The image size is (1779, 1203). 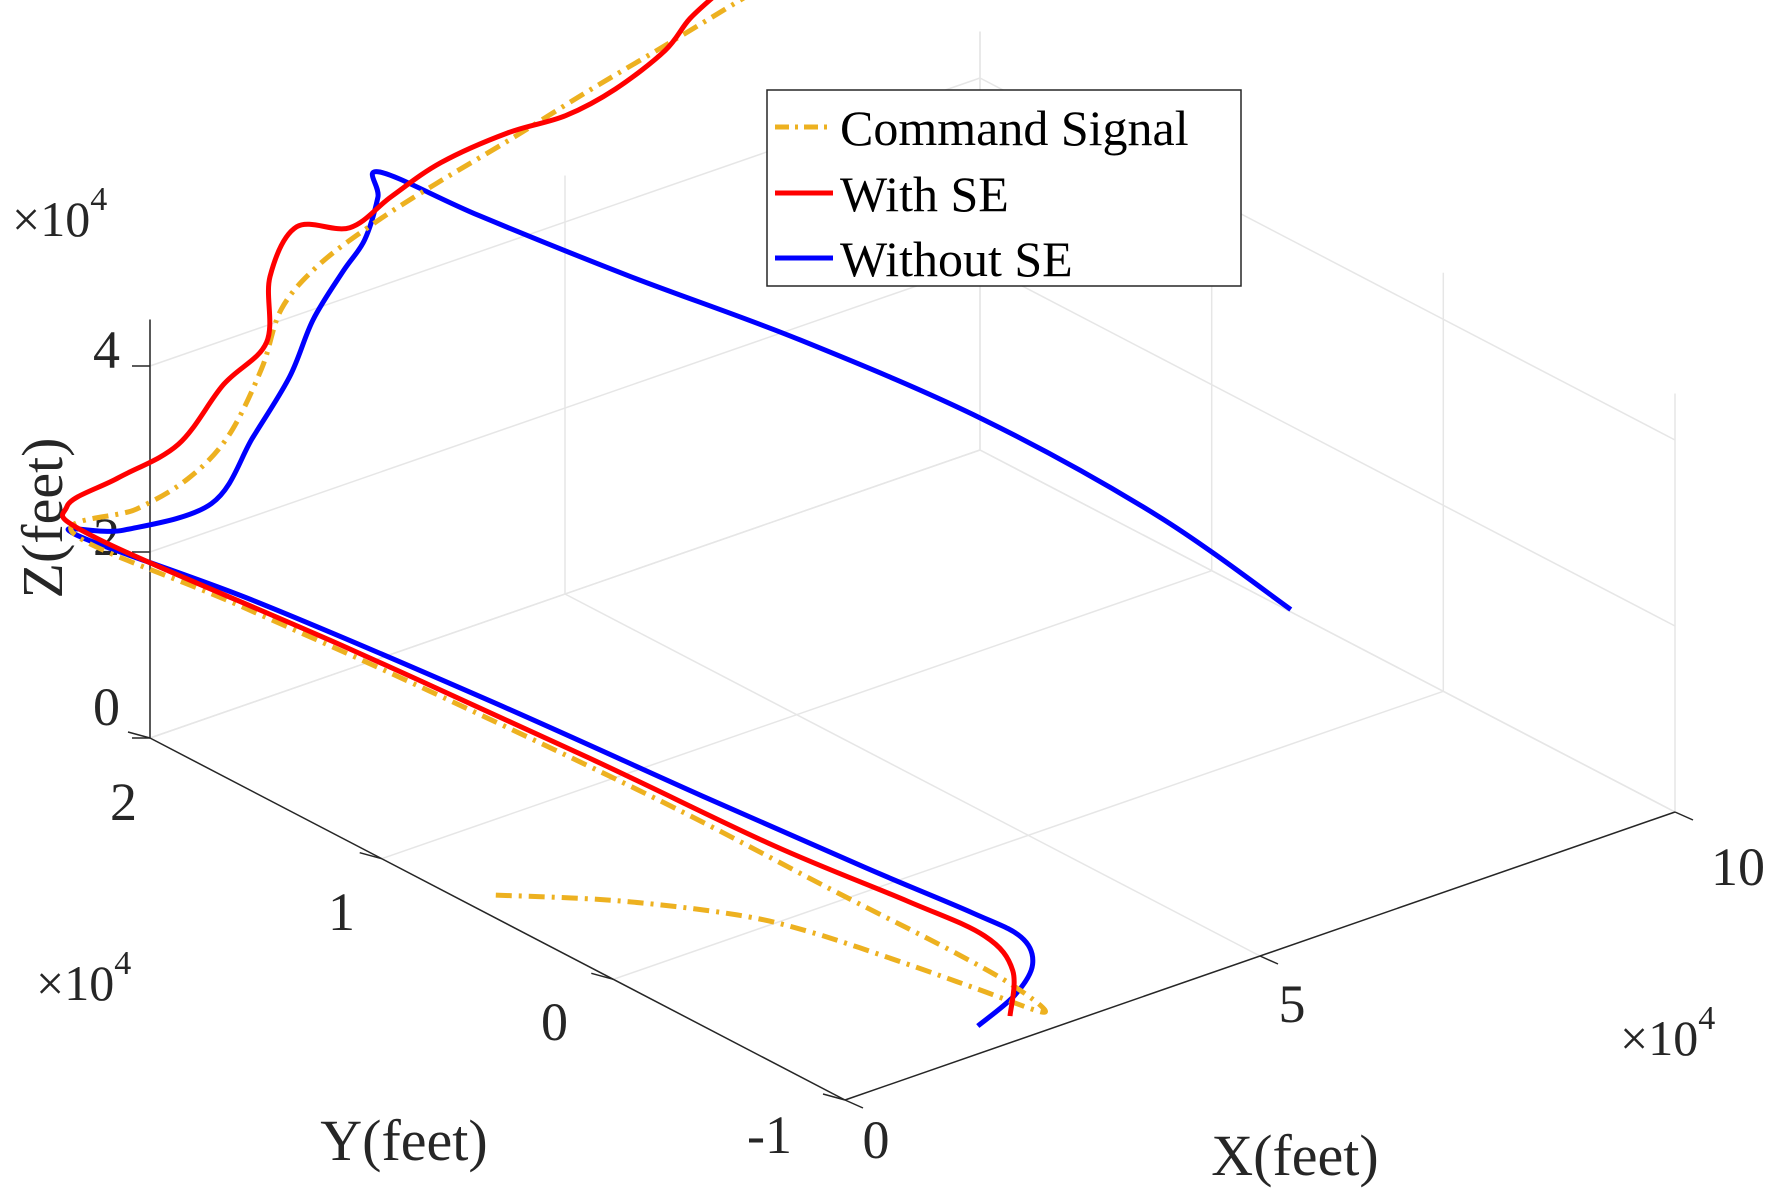 I want to click on y-multiplier: ×10⁴, so click(x=83, y=978).